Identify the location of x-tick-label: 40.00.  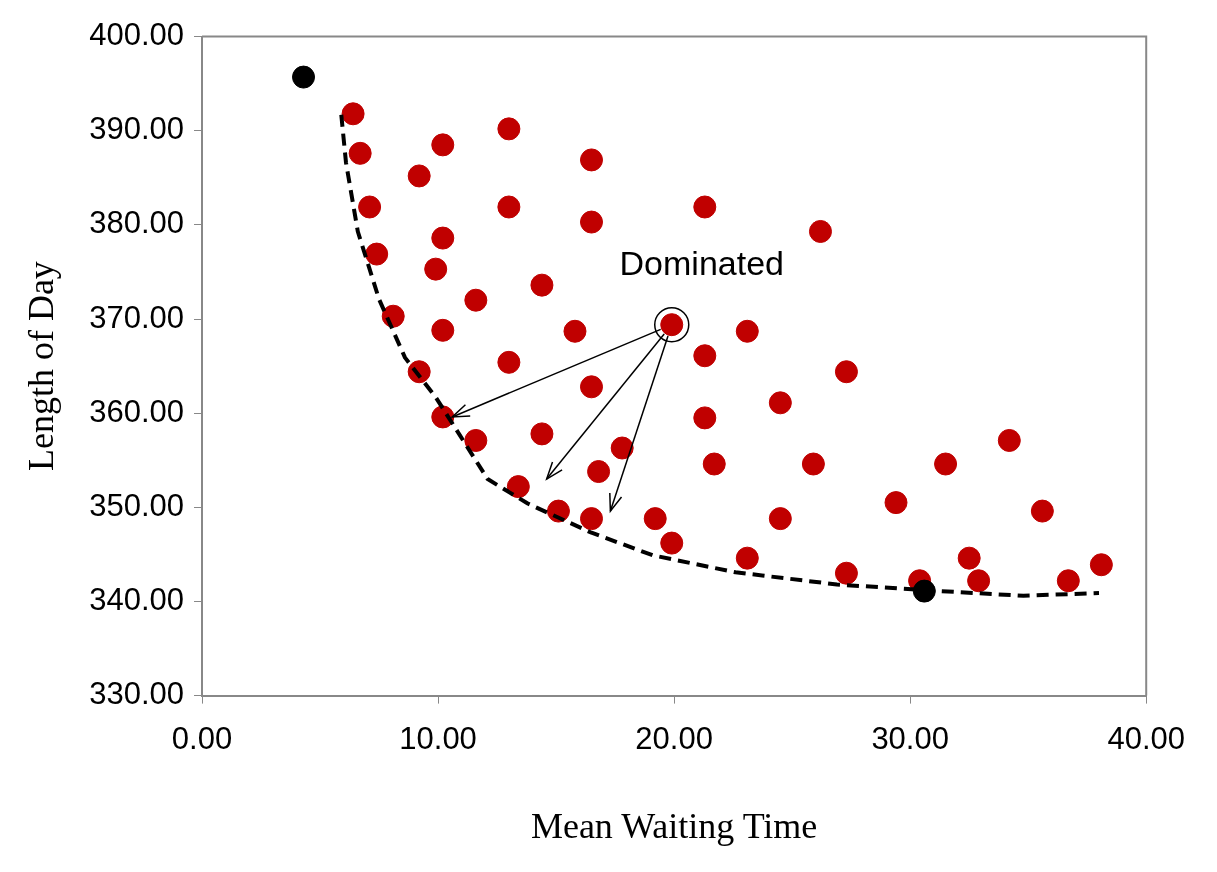
(1146, 738).